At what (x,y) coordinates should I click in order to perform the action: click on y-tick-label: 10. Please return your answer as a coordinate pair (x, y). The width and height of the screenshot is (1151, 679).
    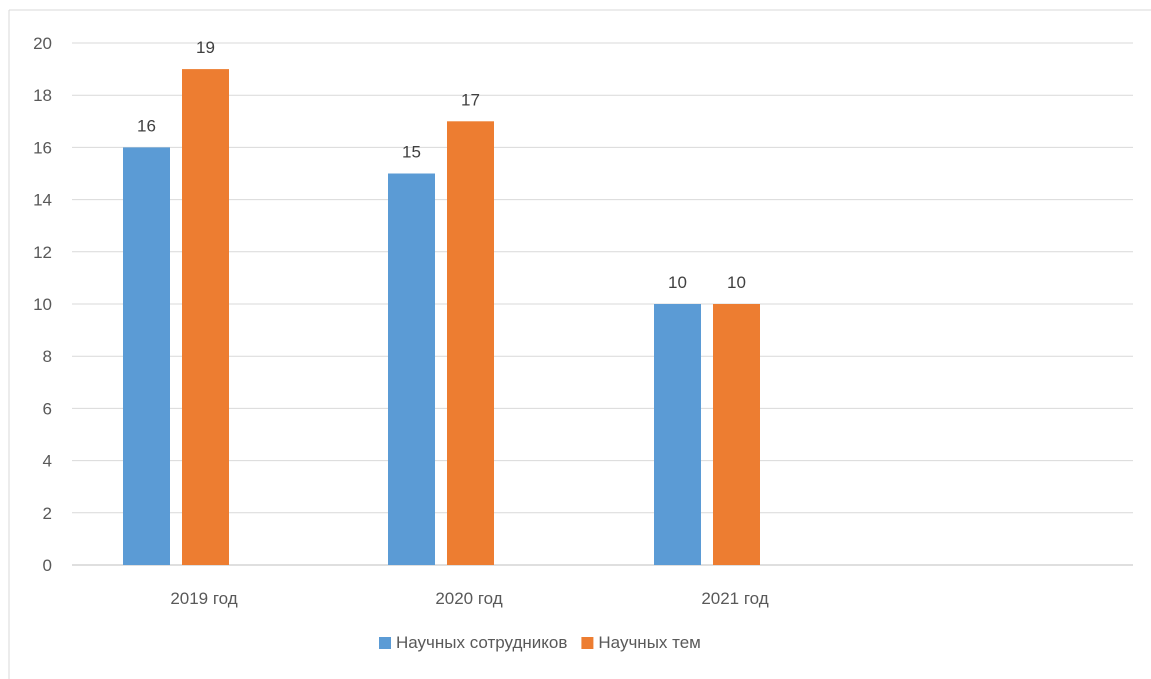
    Looking at the image, I should click on (42, 304).